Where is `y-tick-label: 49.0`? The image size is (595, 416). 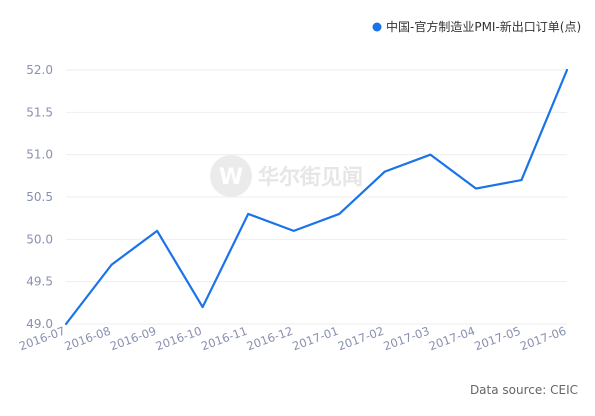 y-tick-label: 49.0 is located at coordinates (39, 324).